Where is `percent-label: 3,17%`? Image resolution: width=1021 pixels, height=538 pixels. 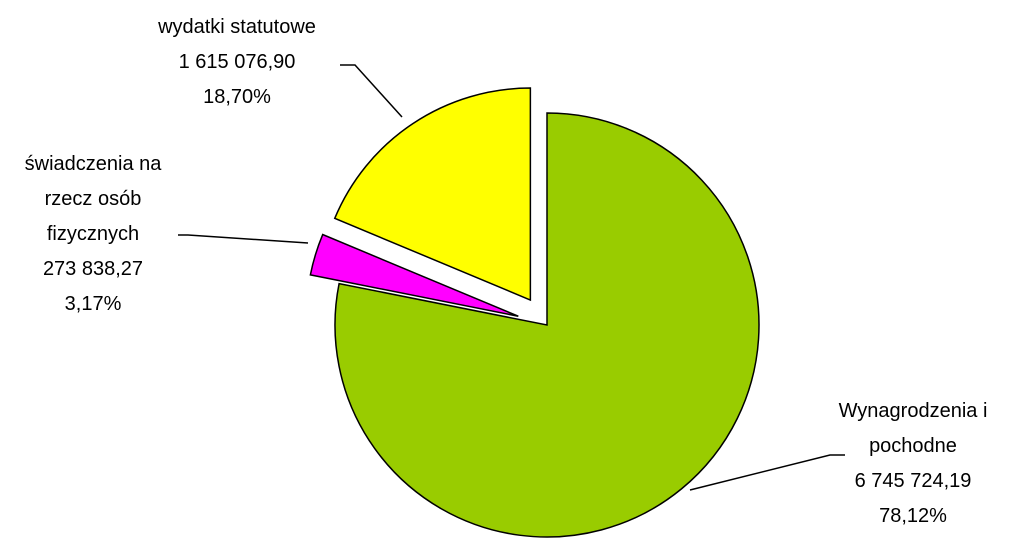 percent-label: 3,17% is located at coordinates (93, 304).